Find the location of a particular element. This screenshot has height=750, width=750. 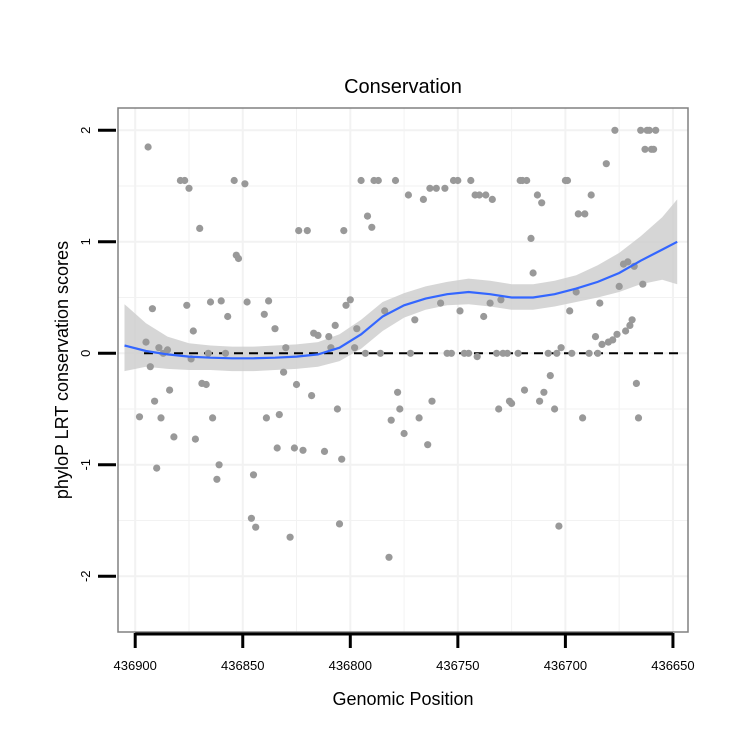

chart-title: Conservation is located at coordinates (403, 87).